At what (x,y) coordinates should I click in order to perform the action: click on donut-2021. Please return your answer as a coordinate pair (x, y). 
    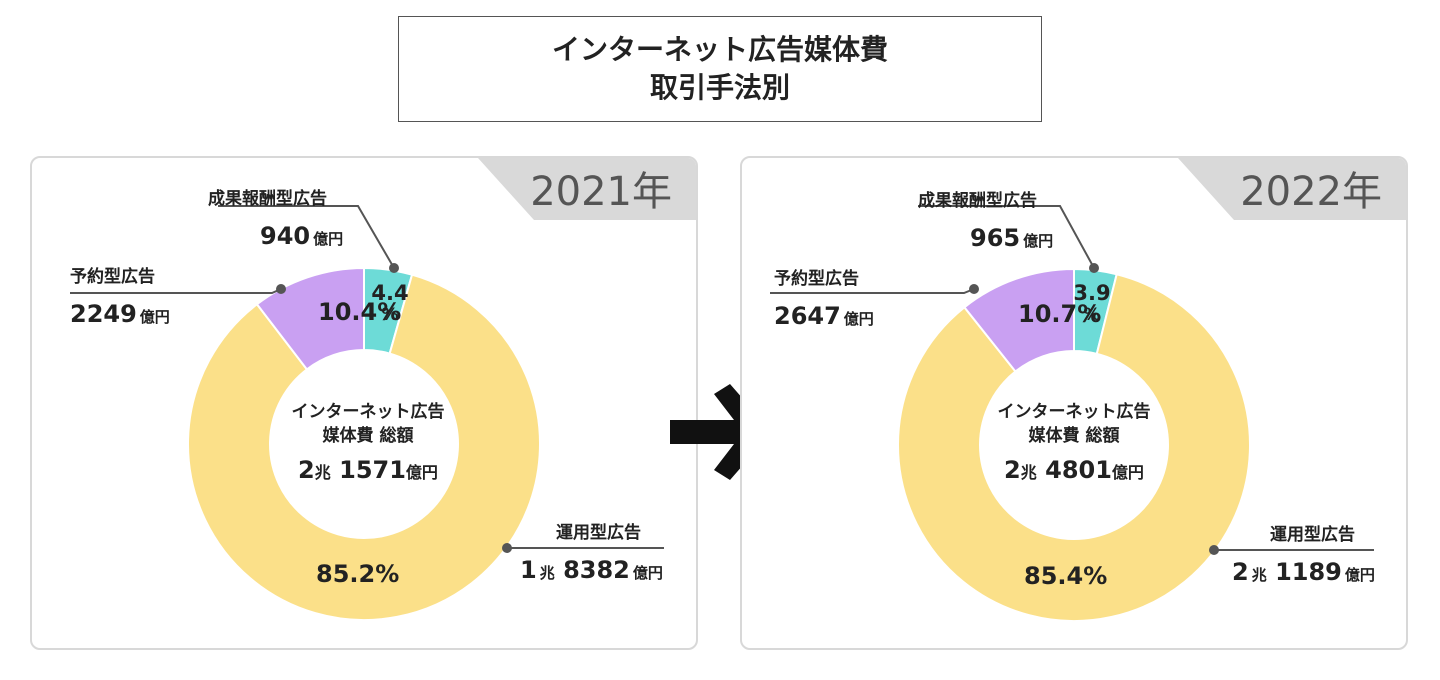
    Looking at the image, I should click on (364, 443).